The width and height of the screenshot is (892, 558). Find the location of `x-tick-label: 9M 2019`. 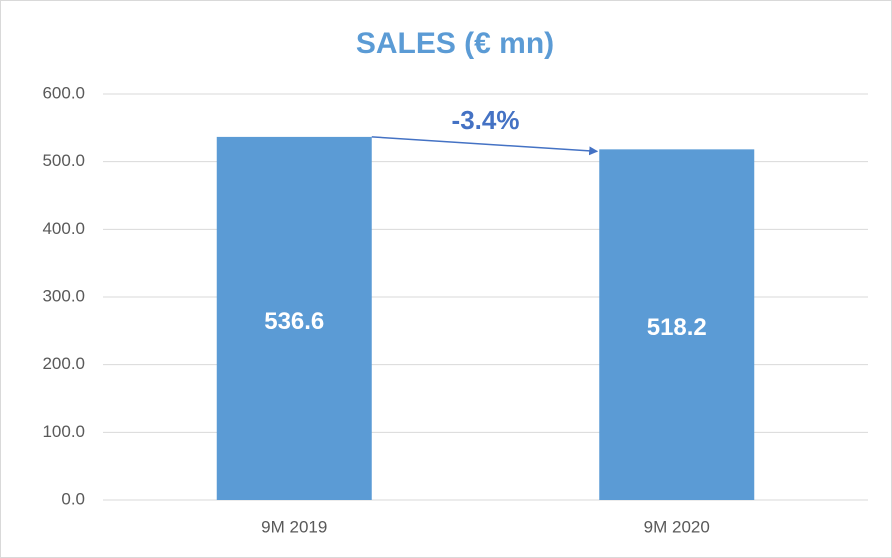

x-tick-label: 9M 2019 is located at coordinates (294, 526).